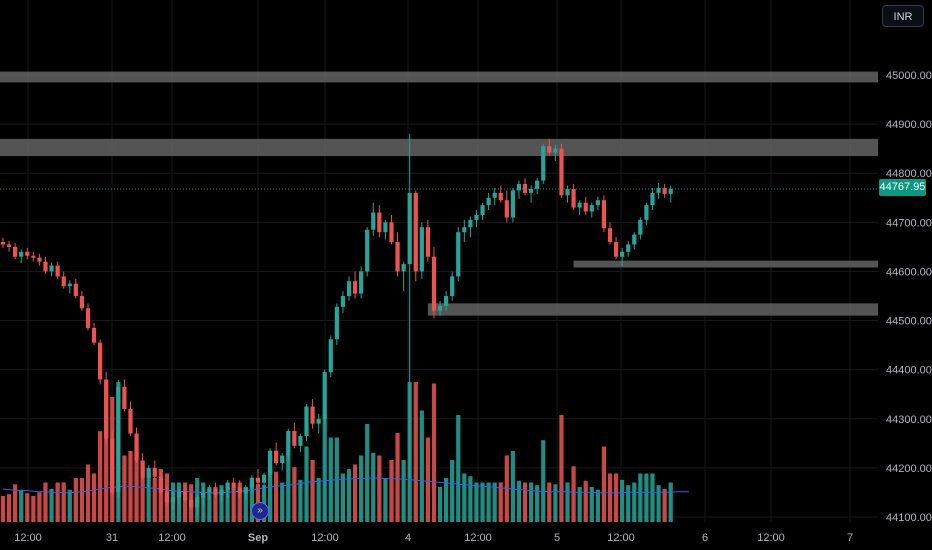 The height and width of the screenshot is (550, 932). What do you see at coordinates (433, 538) in the screenshot?
I see `time-axis: 12:00 31 12:00 Sep 12:00 4 12:00 5 12:00 6 12:00 7` at bounding box center [433, 538].